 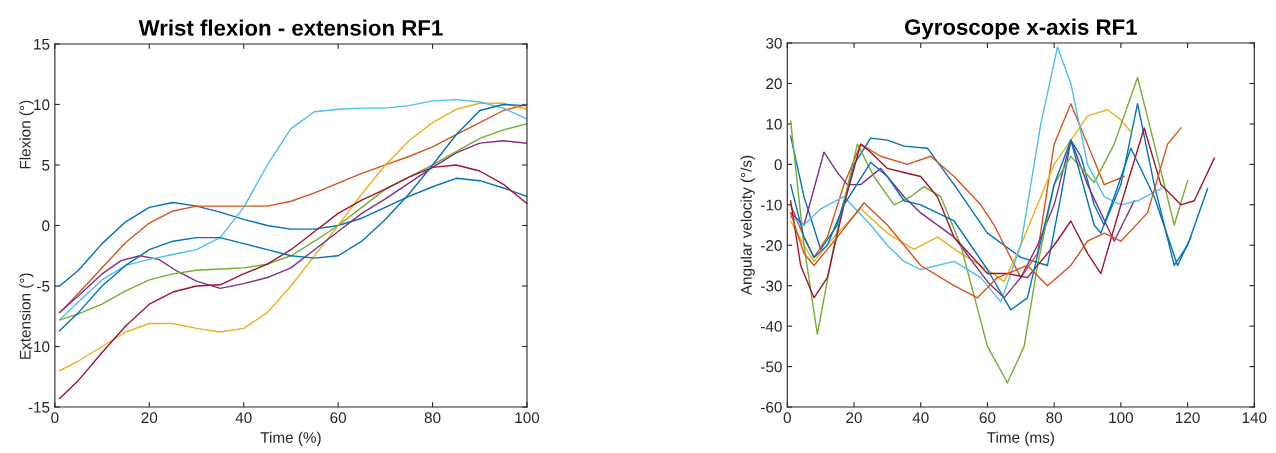 What do you see at coordinates (771, 407) in the screenshot?
I see `y-tick-label: -60` at bounding box center [771, 407].